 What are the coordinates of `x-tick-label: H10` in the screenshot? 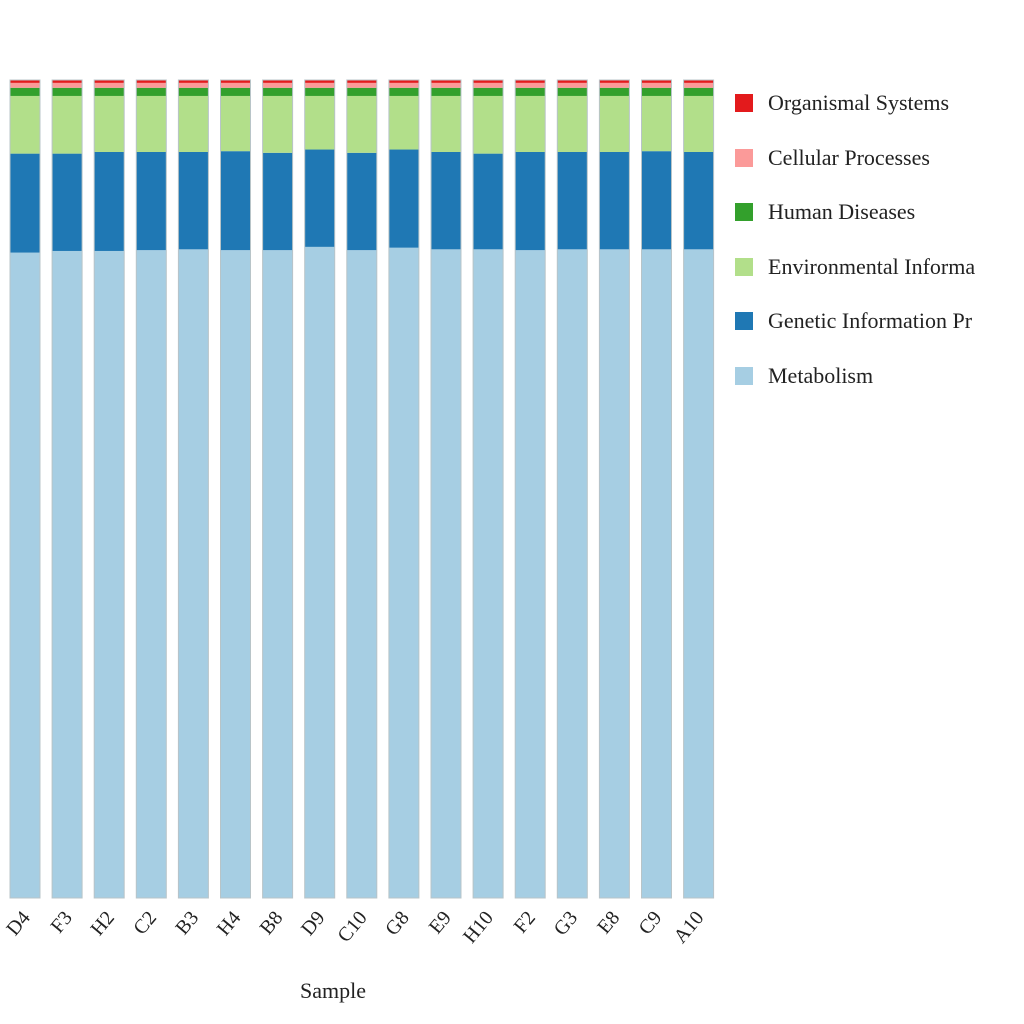 It's located at (478, 927).